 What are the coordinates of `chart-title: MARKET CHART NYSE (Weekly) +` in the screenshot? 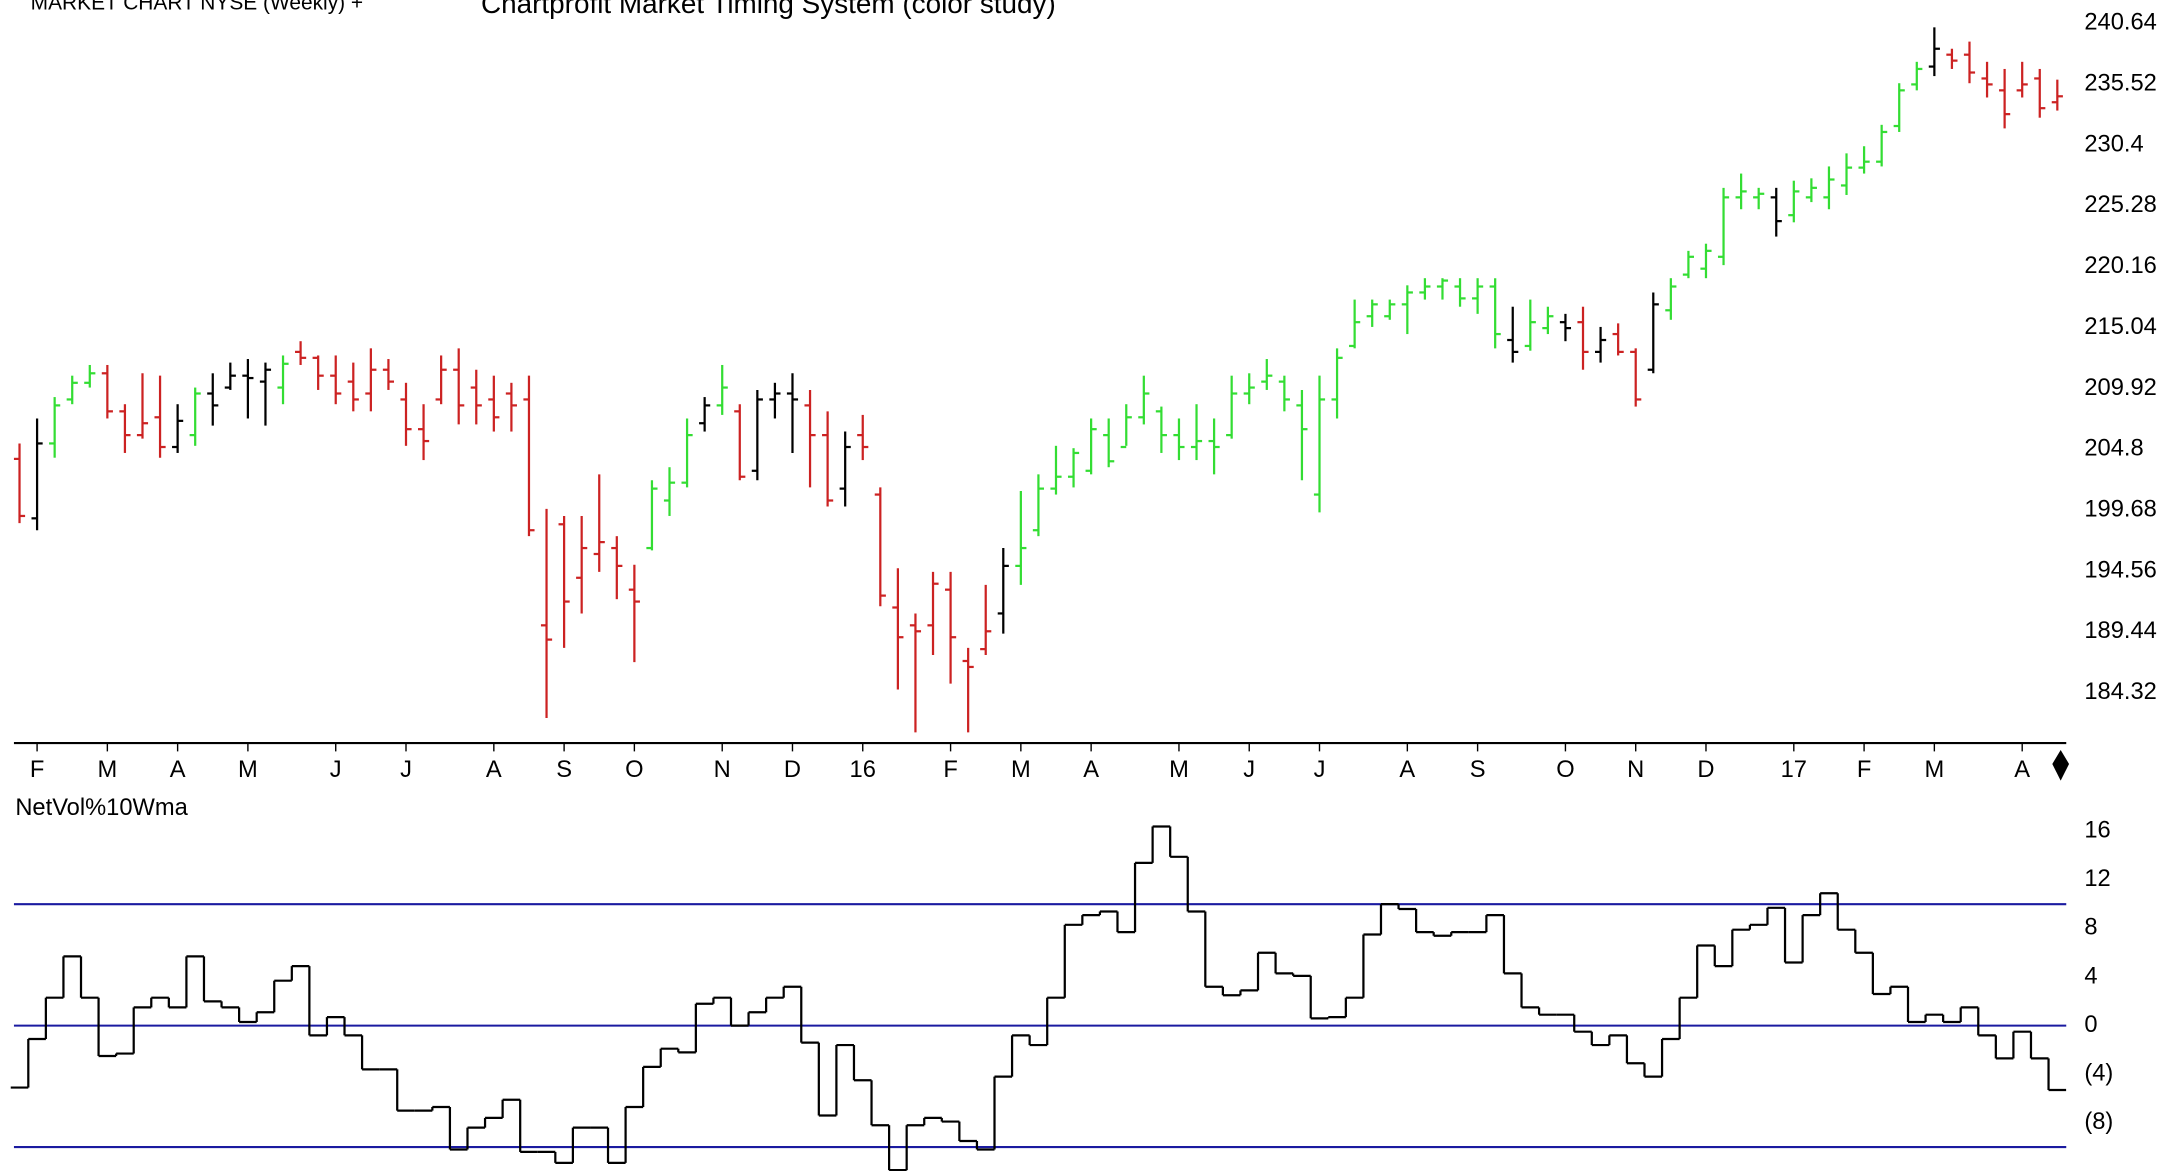 It's located at (197, 7).